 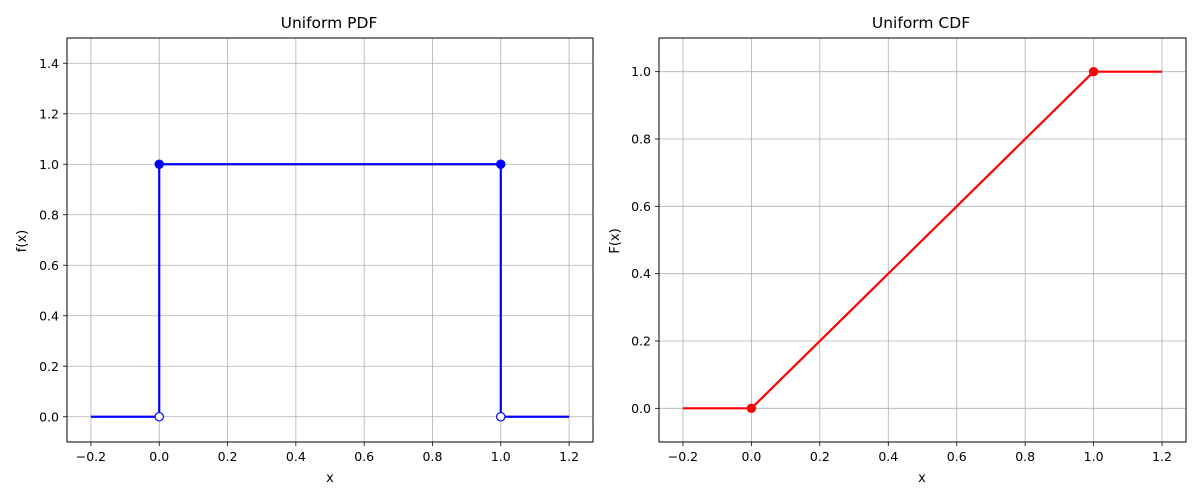 What do you see at coordinates (91, 456) in the screenshot?
I see `pdf-x-tick-label: −0.2` at bounding box center [91, 456].